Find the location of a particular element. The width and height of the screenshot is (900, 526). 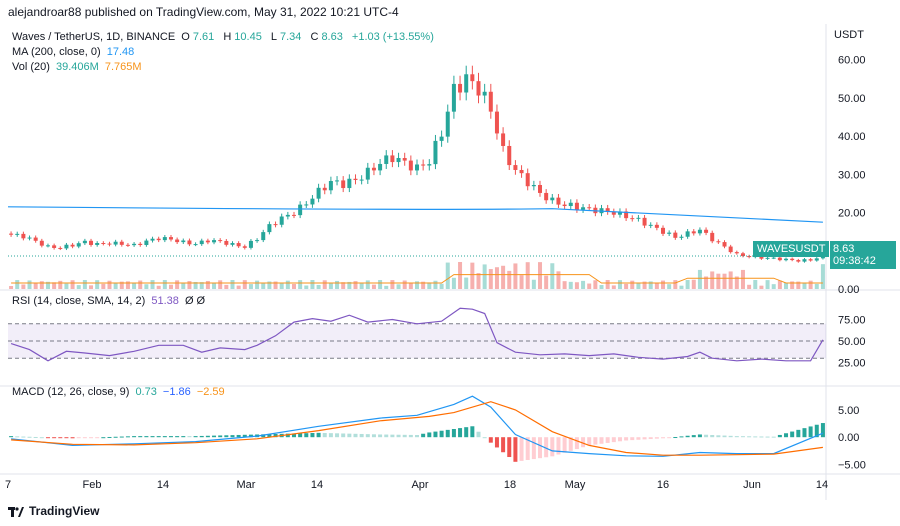

volume-ma-line is located at coordinates (417, 279).